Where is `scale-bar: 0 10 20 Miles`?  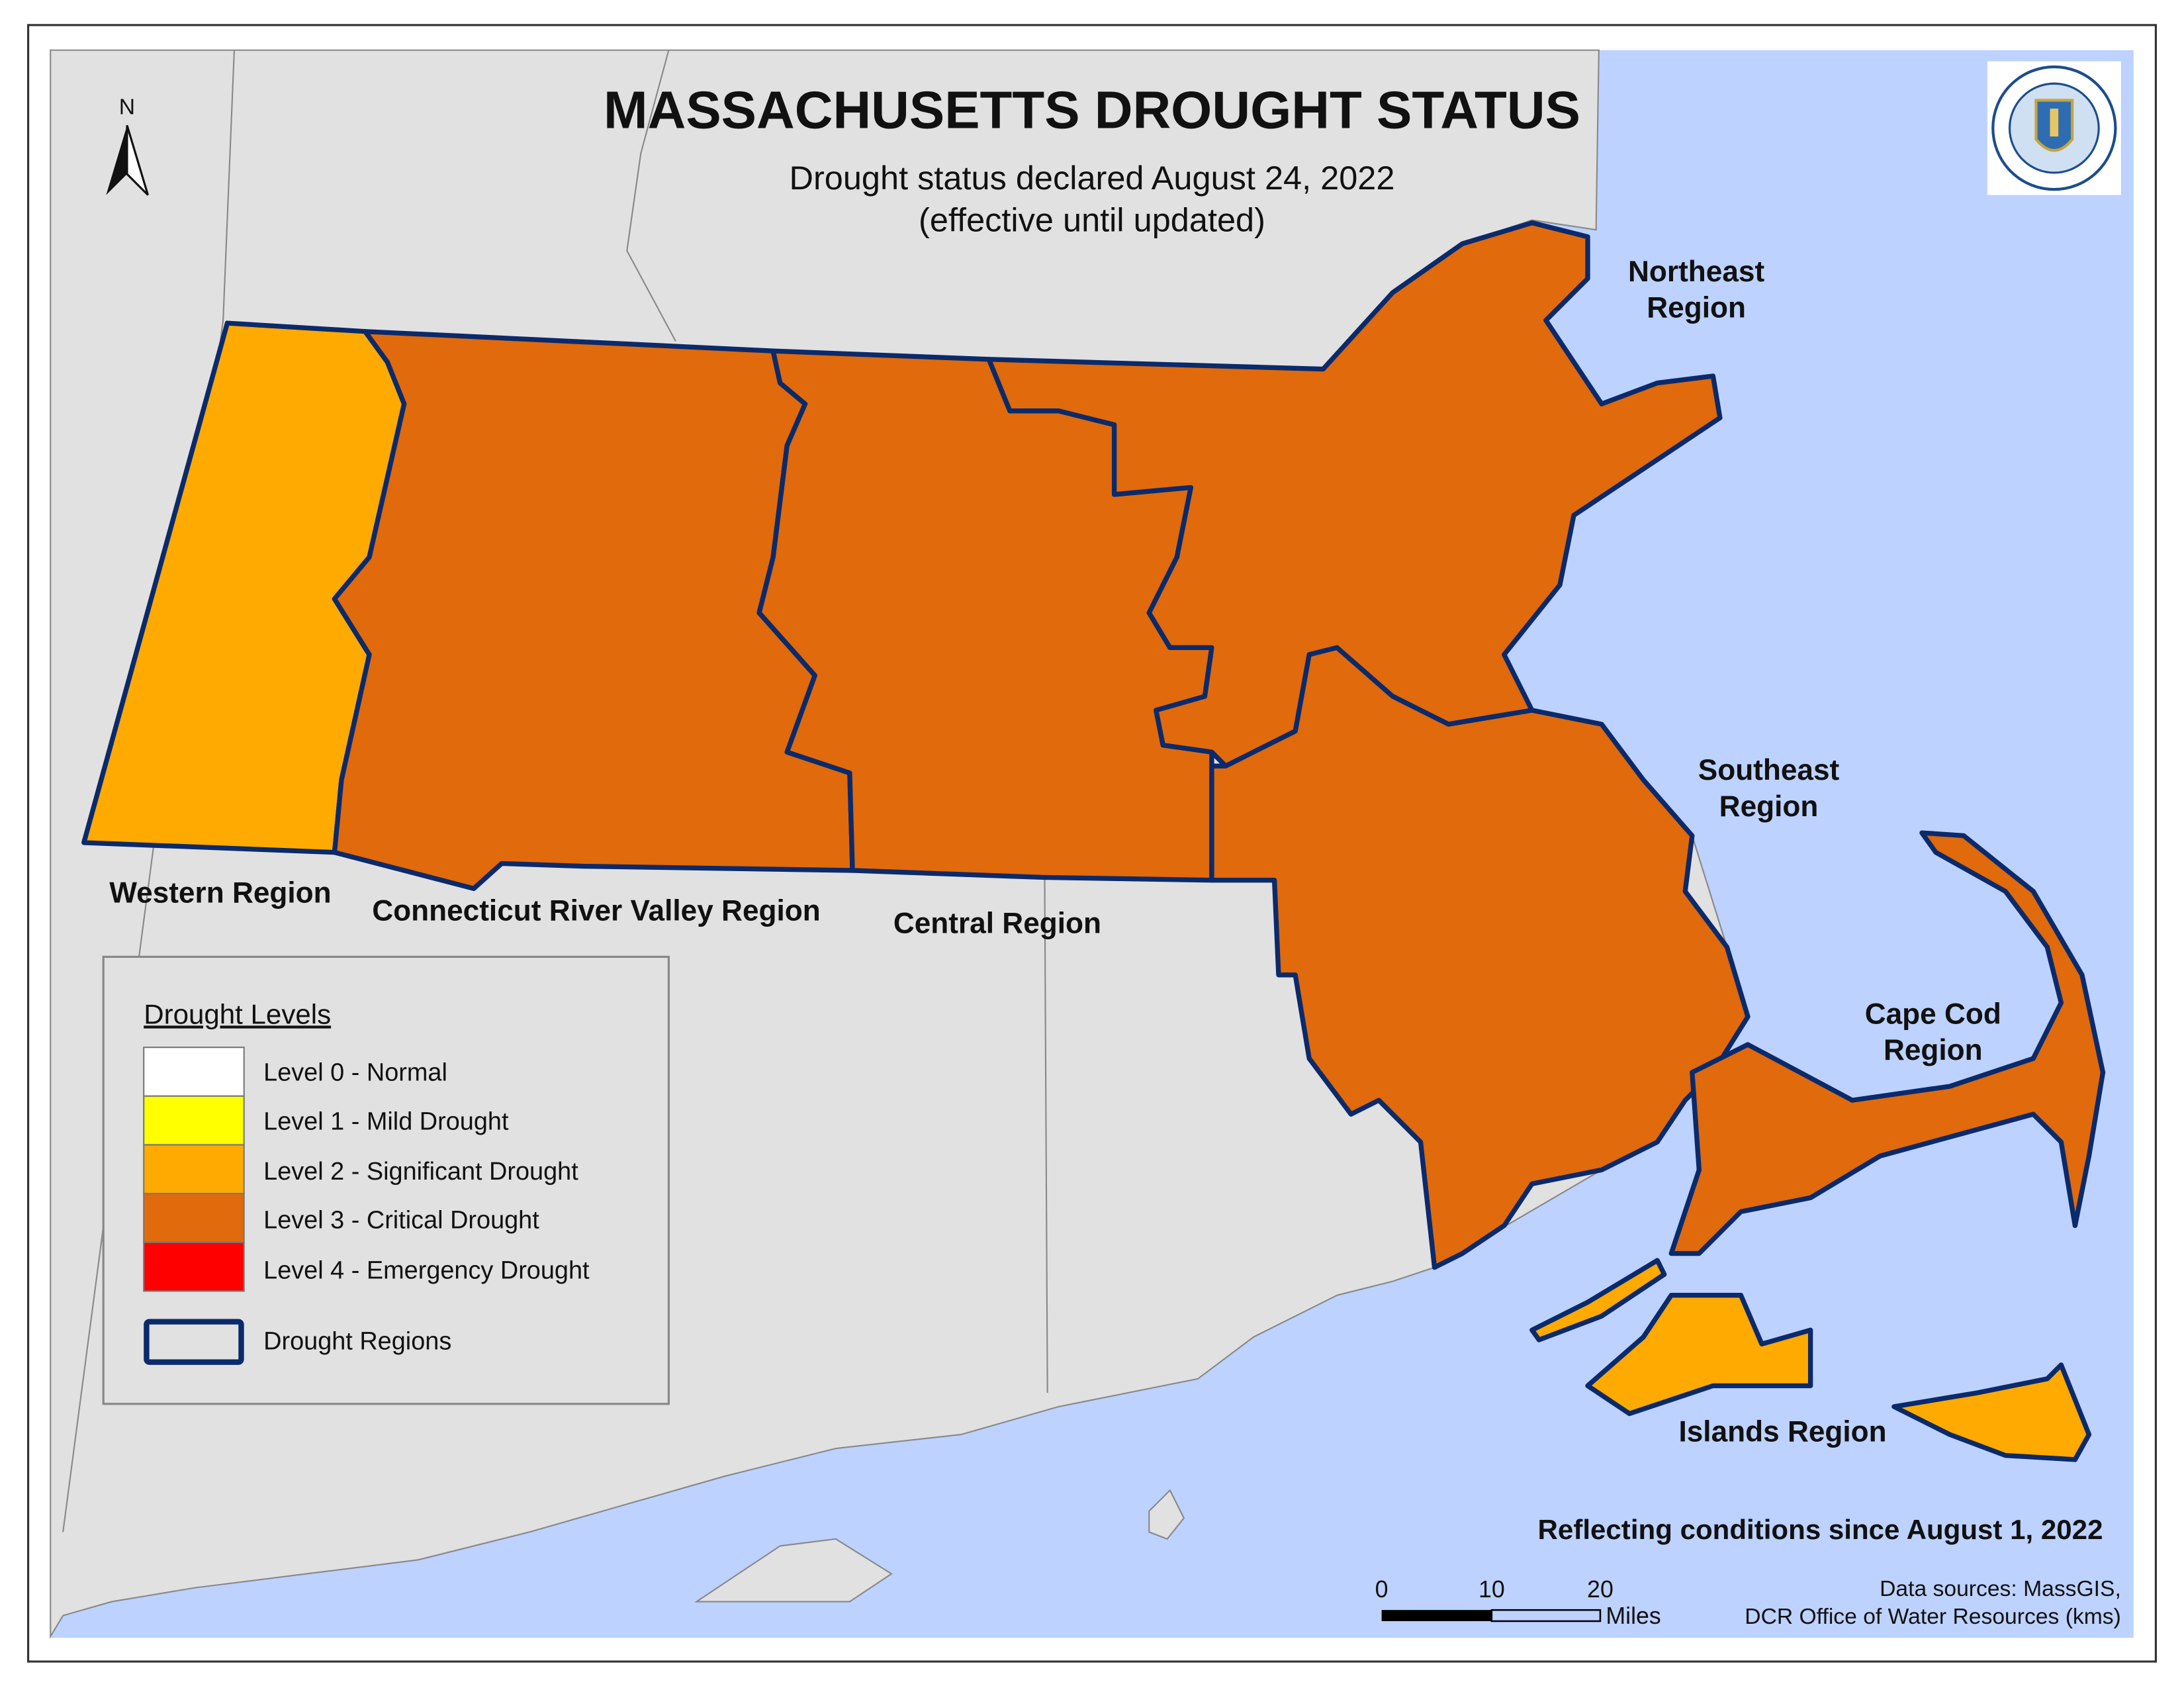
scale-bar: 0 10 20 Miles is located at coordinates (1518, 1602).